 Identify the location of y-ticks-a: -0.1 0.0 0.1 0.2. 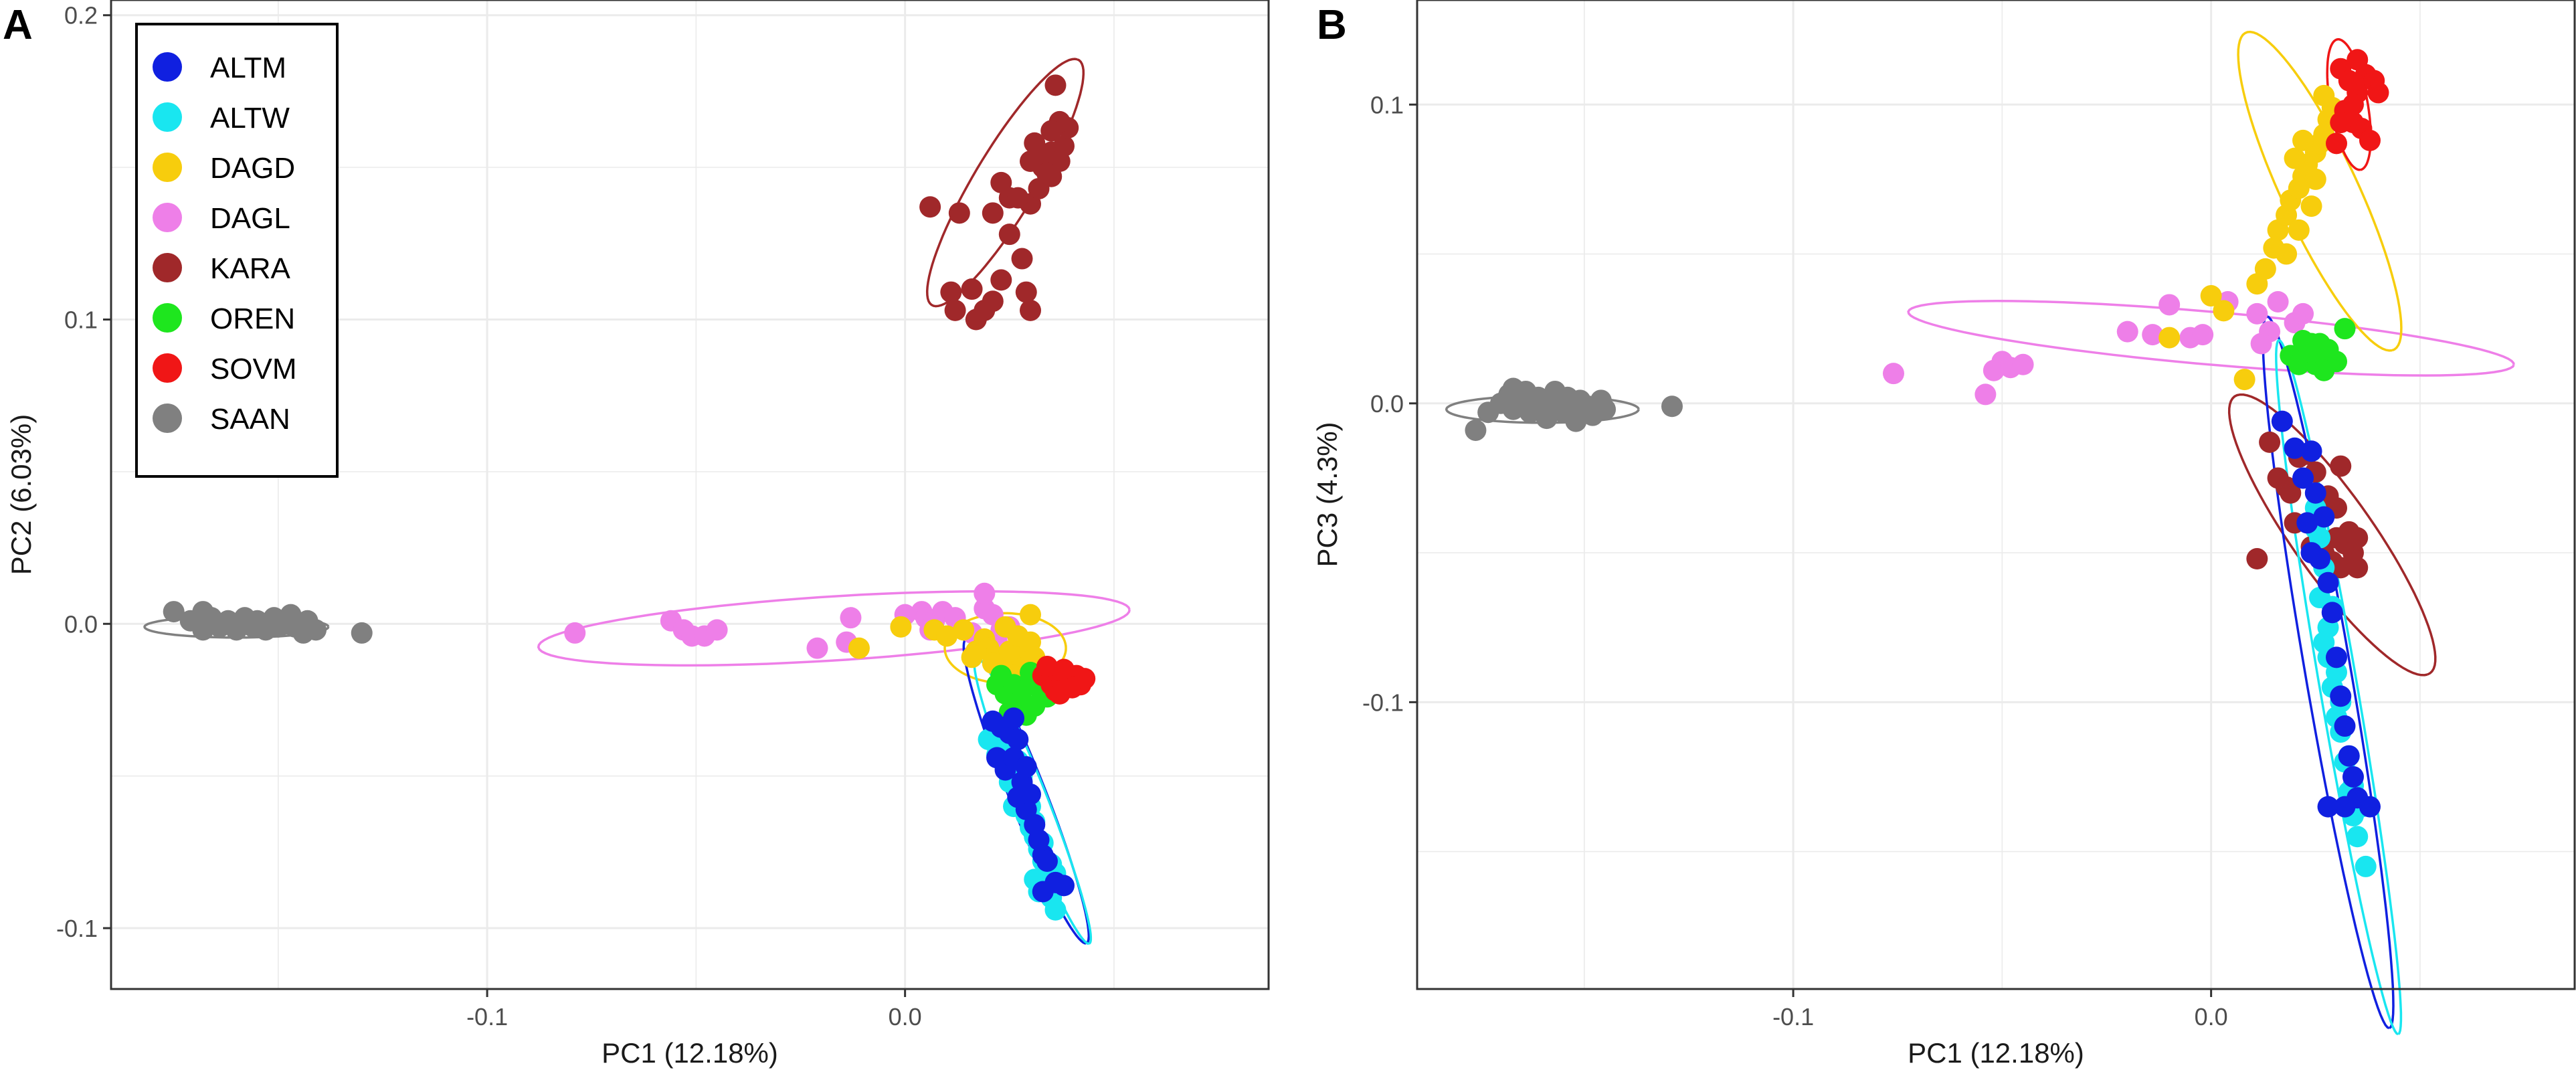
(83, 472).